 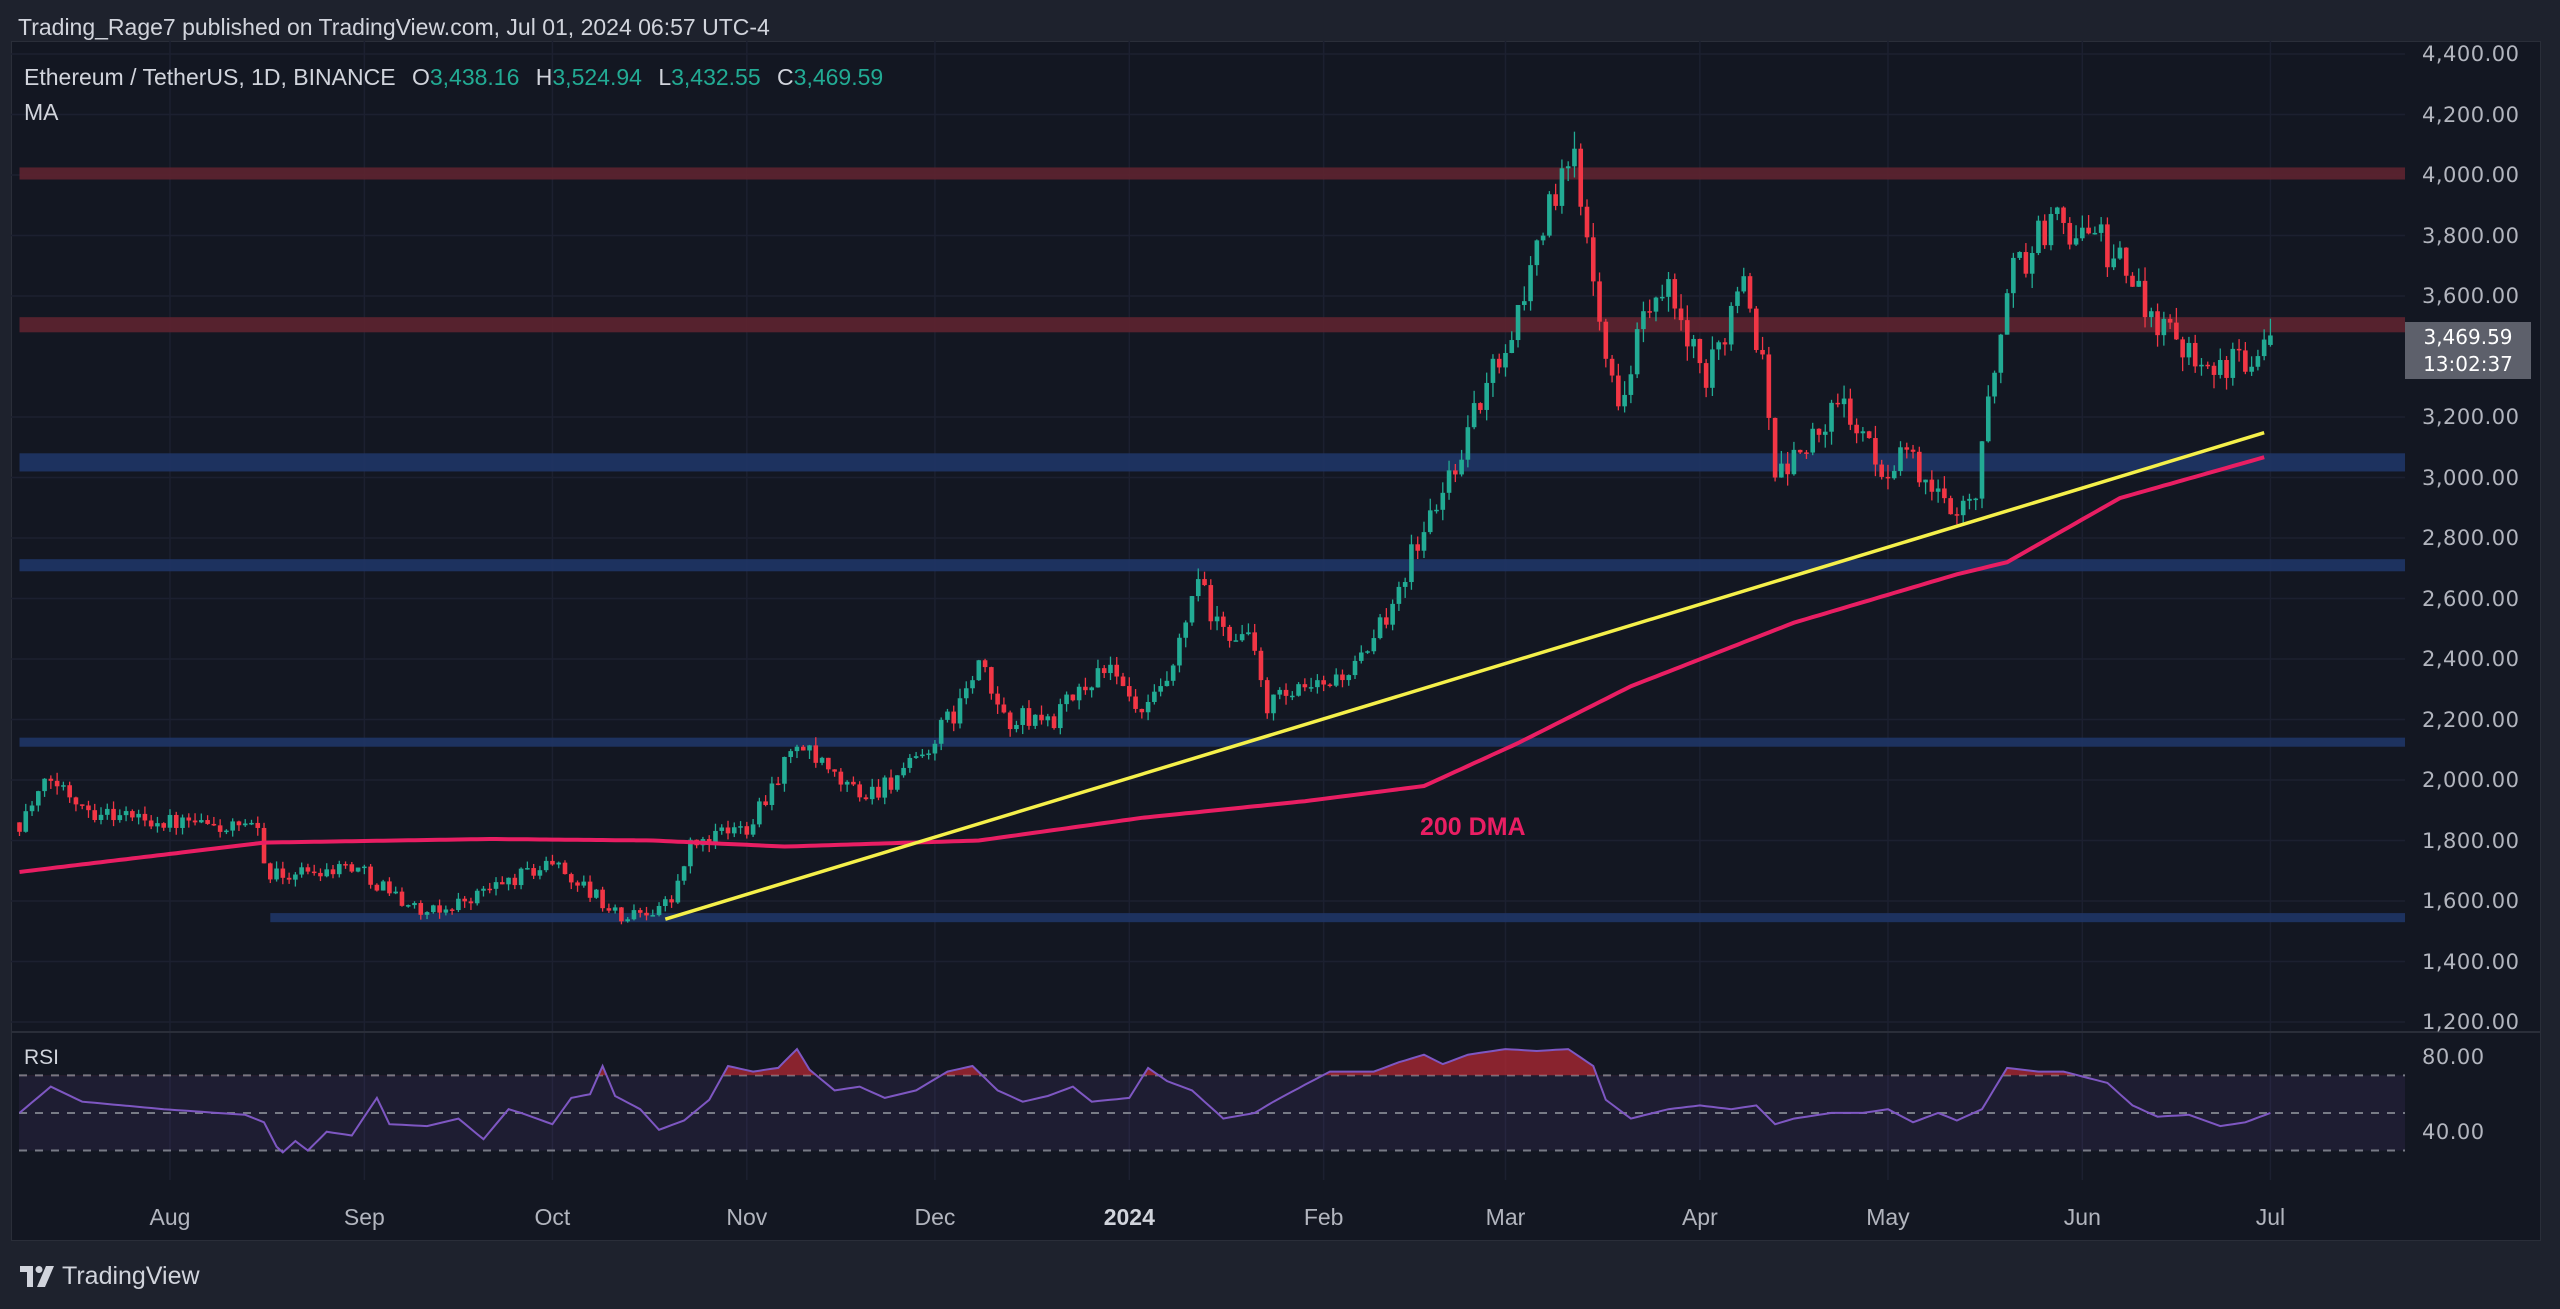 I want to click on last-price: 3,469.59, so click(x=2468, y=337).